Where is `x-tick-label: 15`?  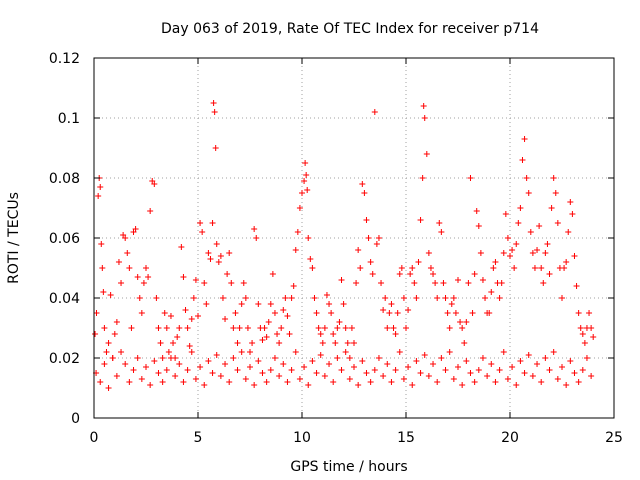 x-tick-label: 15 is located at coordinates (406, 438).